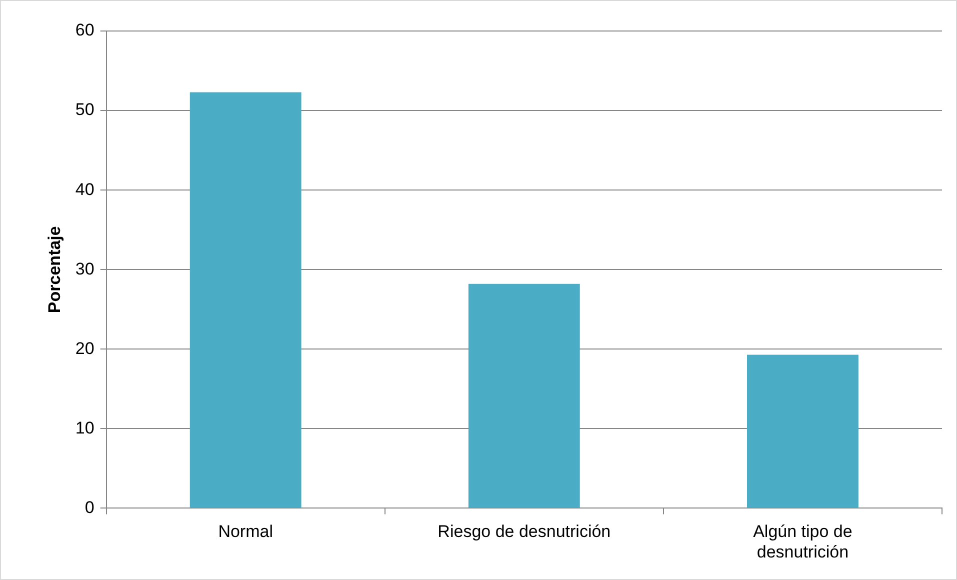  I want to click on y-tick-label: 60, so click(84, 30).